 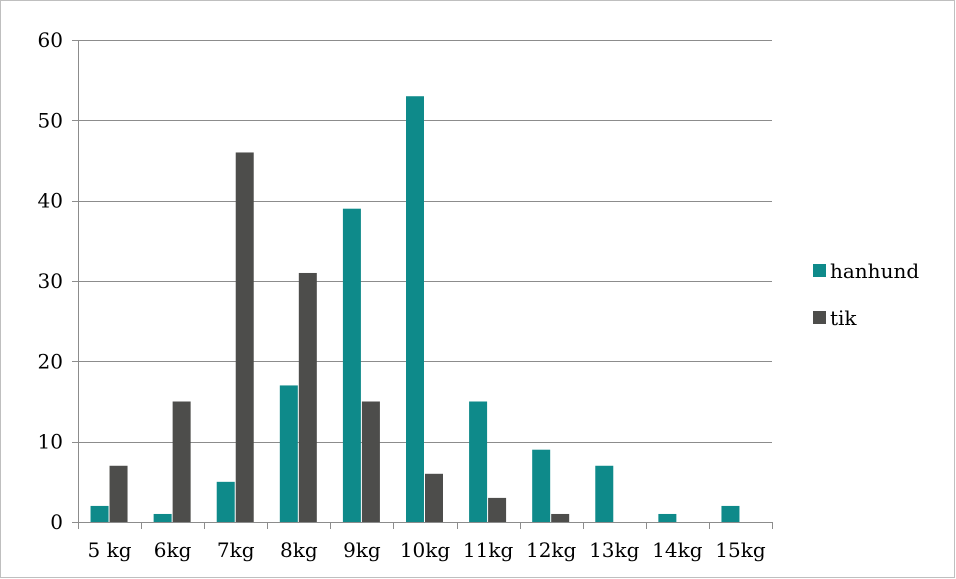 I want to click on legend-swatch-hanhund, so click(x=819, y=270).